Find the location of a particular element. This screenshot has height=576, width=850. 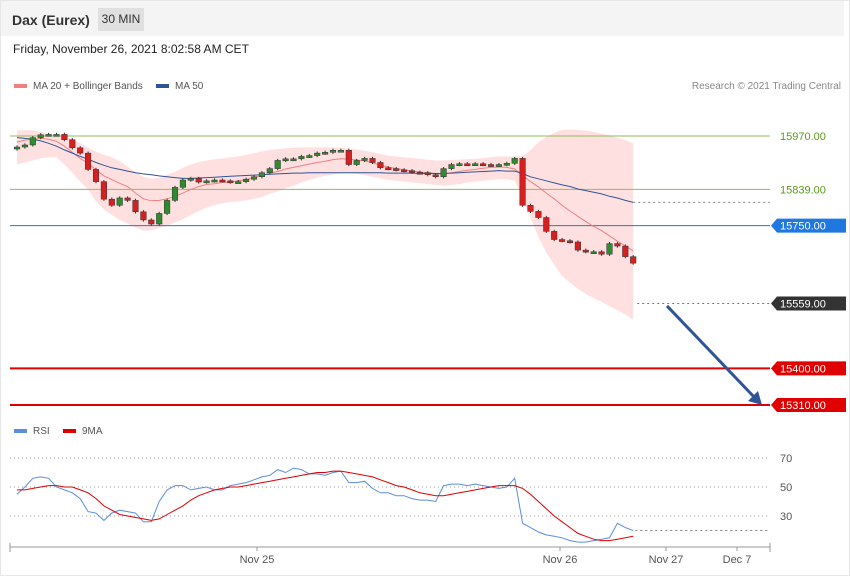

ma20-swatch is located at coordinates (20, 86).